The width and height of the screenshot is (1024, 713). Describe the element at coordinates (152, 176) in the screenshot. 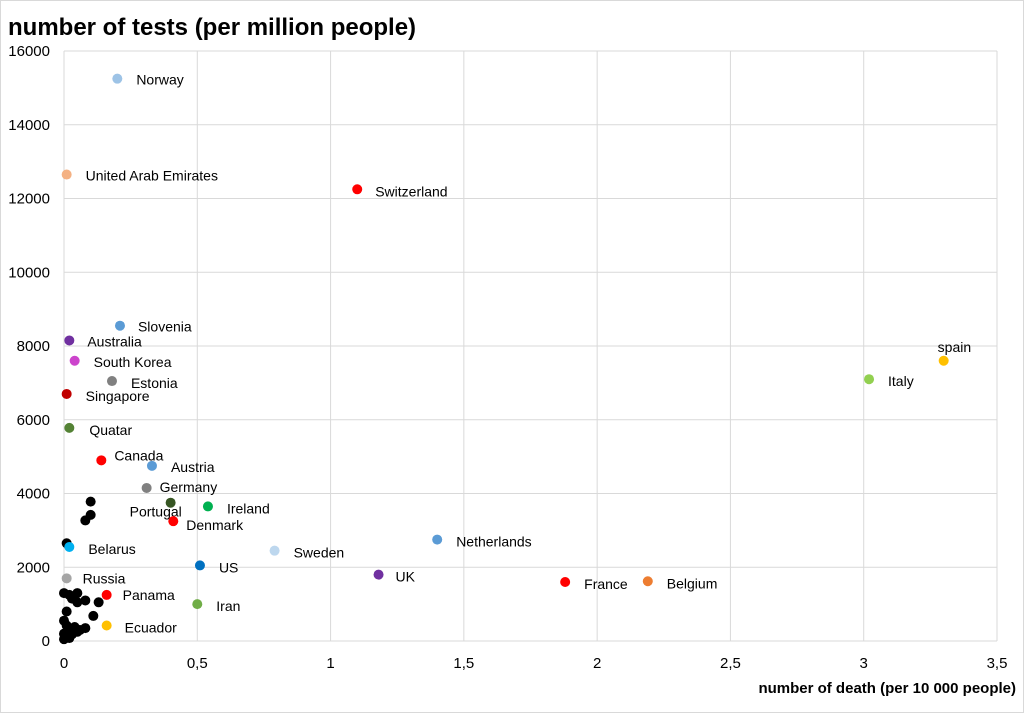

I see `data-label-united-arab-emirates: United Arab Emirates` at that location.